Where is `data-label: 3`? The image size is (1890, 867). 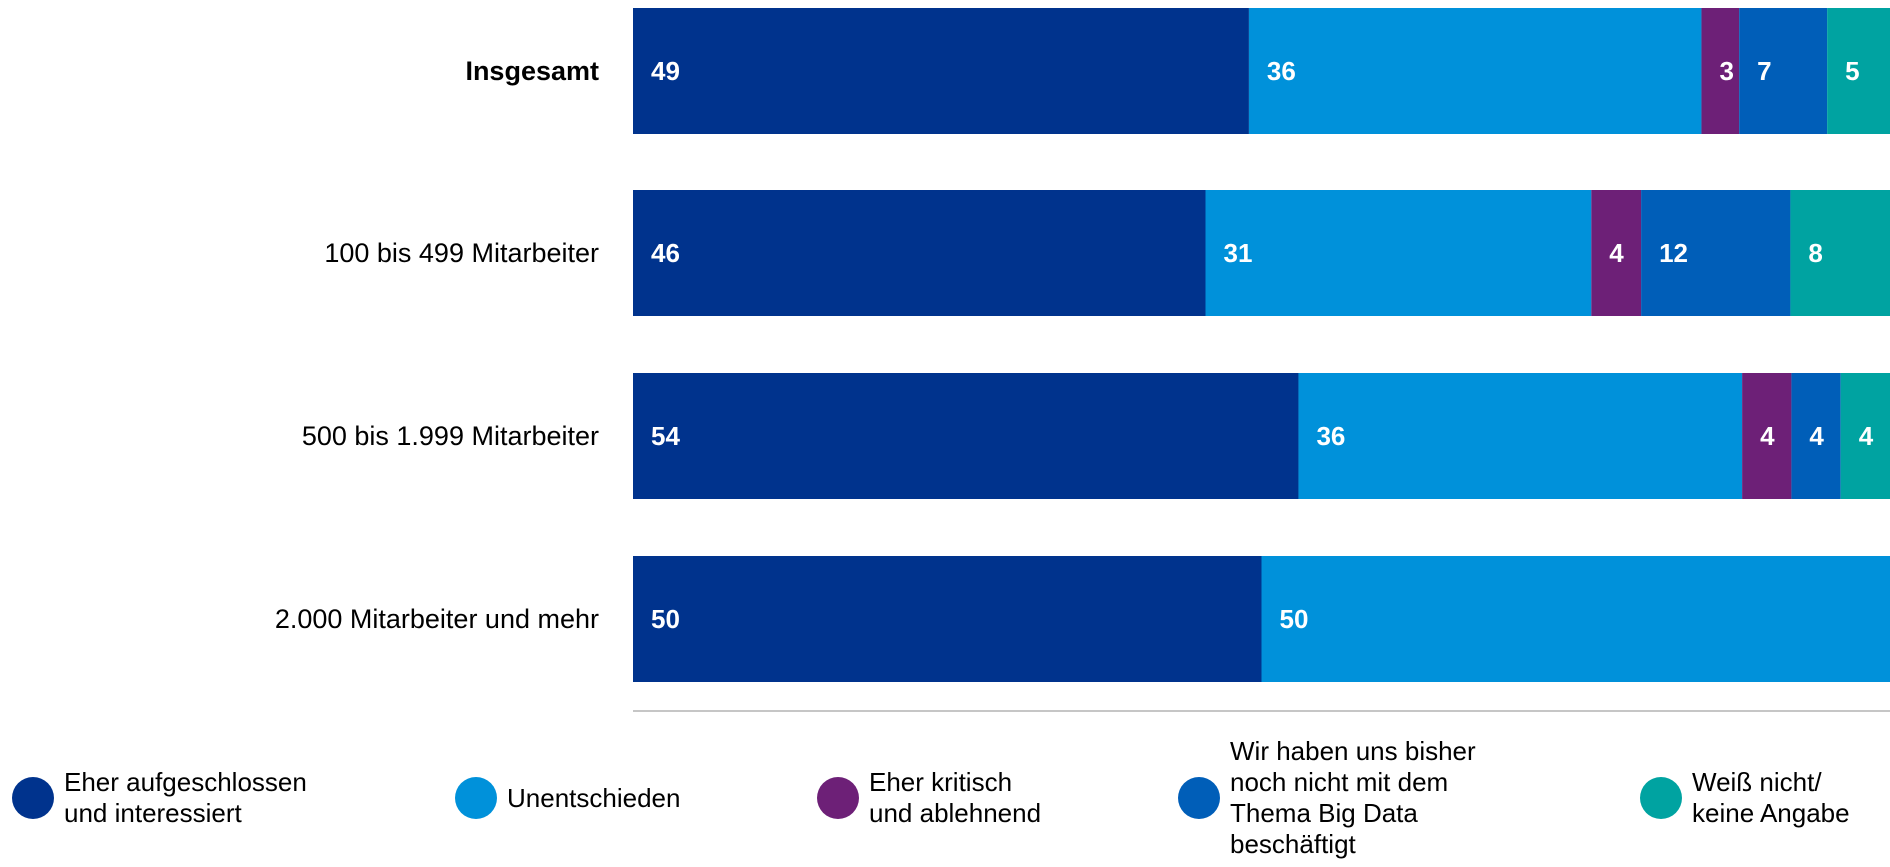 data-label: 3 is located at coordinates (1726, 71).